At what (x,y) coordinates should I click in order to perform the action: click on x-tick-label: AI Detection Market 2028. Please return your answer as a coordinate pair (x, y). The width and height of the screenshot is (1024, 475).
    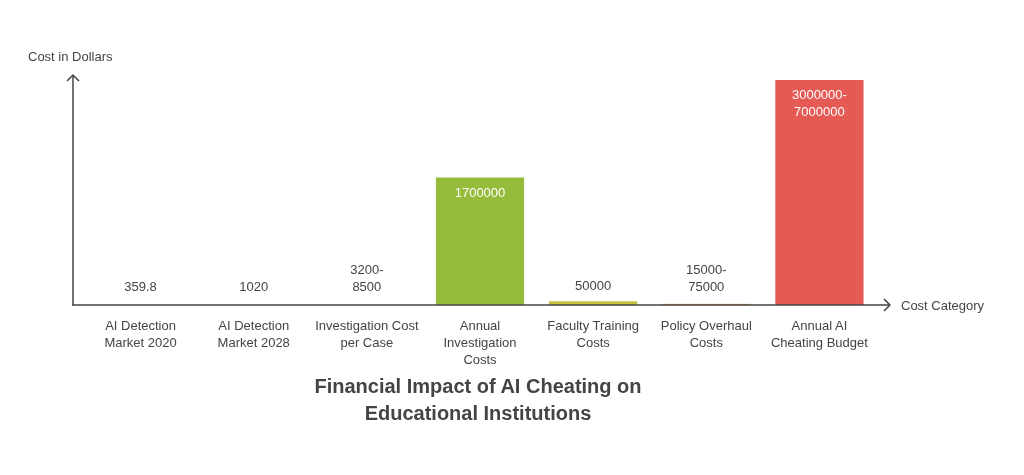
    Looking at the image, I should click on (253, 334).